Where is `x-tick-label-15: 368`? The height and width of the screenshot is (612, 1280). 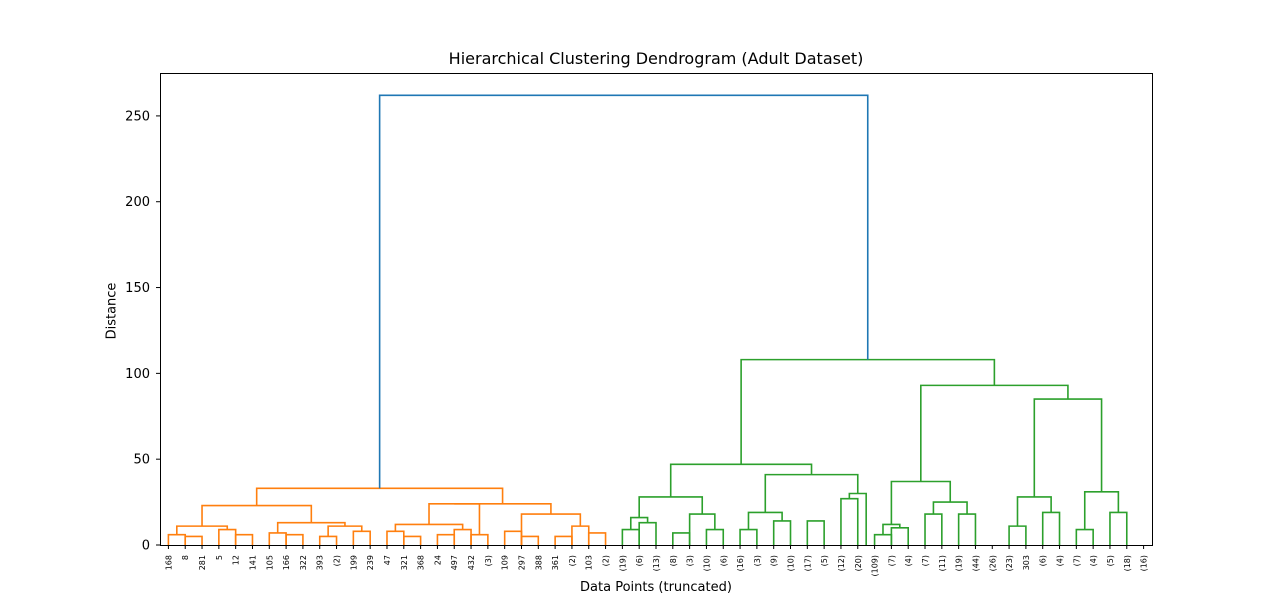
x-tick-label-15: 368 is located at coordinates (421, 562).